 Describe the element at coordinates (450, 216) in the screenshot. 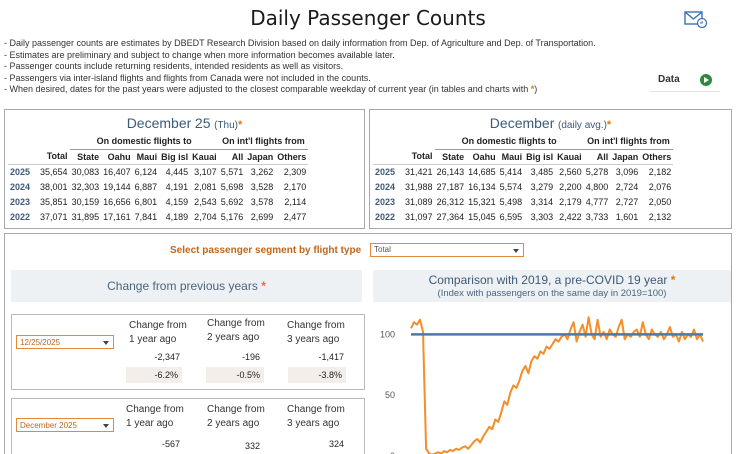

I see `table-cell: 27,364` at that location.